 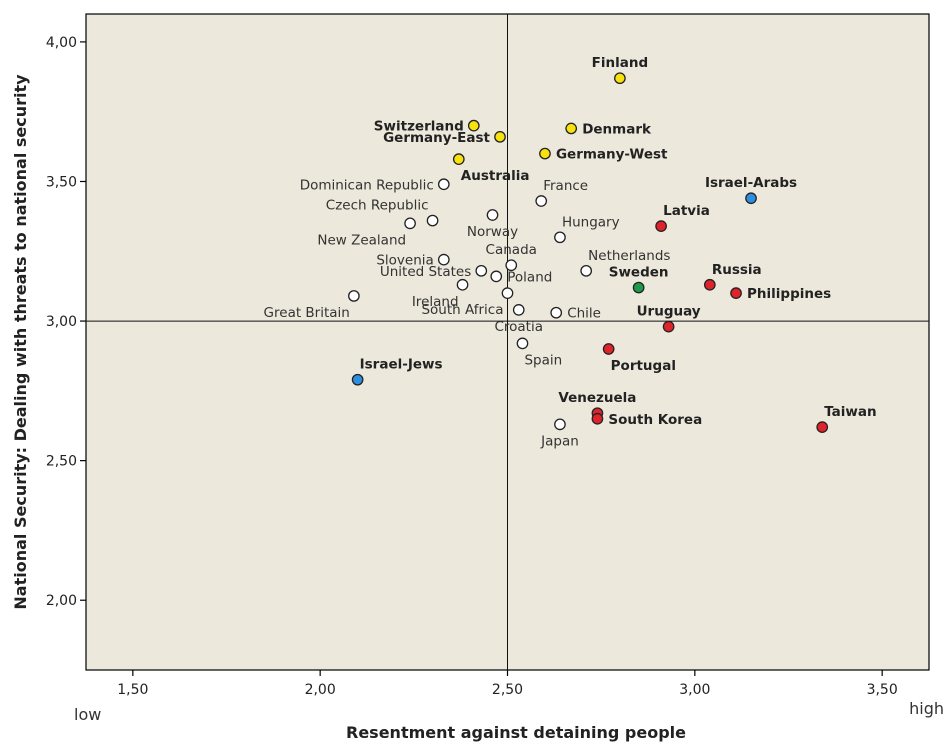 What do you see at coordinates (584, 314) in the screenshot?
I see `point-label: Chile` at bounding box center [584, 314].